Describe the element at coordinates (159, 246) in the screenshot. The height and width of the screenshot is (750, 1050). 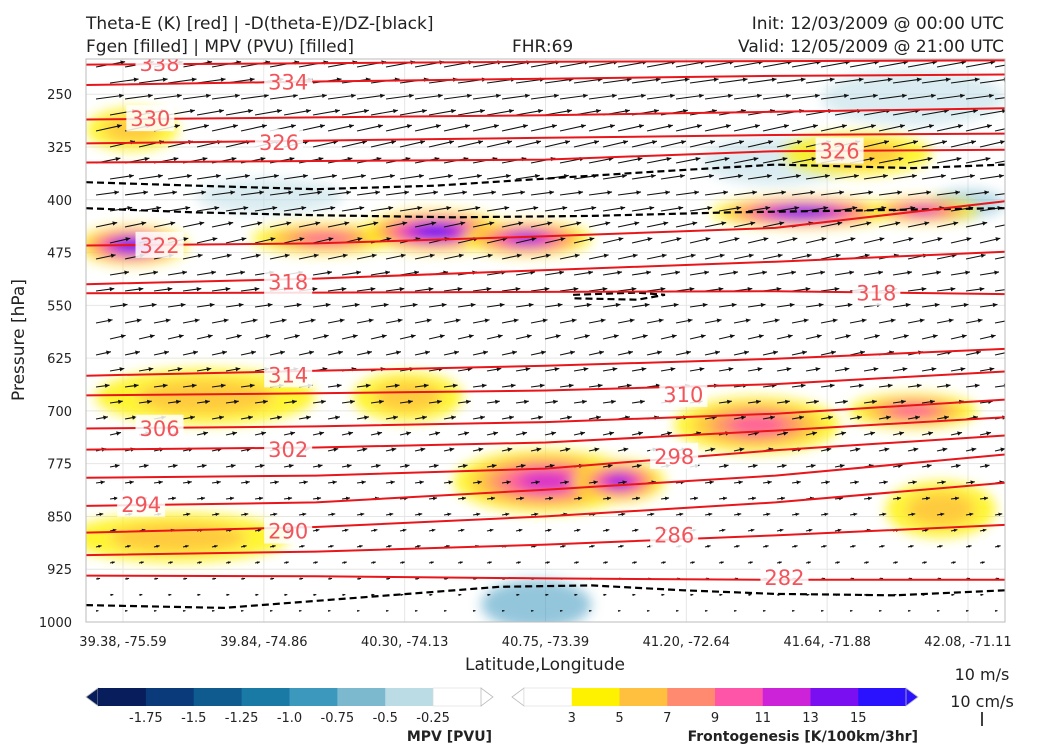
I see `theta-e-label: 322` at that location.